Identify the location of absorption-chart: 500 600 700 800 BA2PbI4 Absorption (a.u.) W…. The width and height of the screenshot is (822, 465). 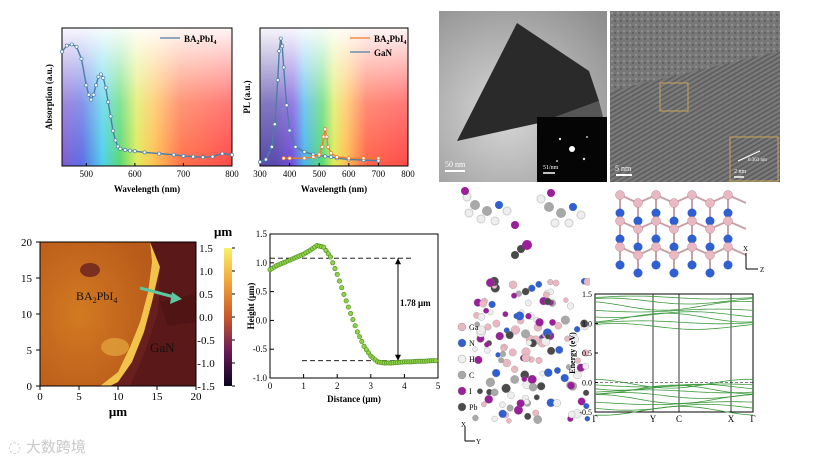
(141, 110).